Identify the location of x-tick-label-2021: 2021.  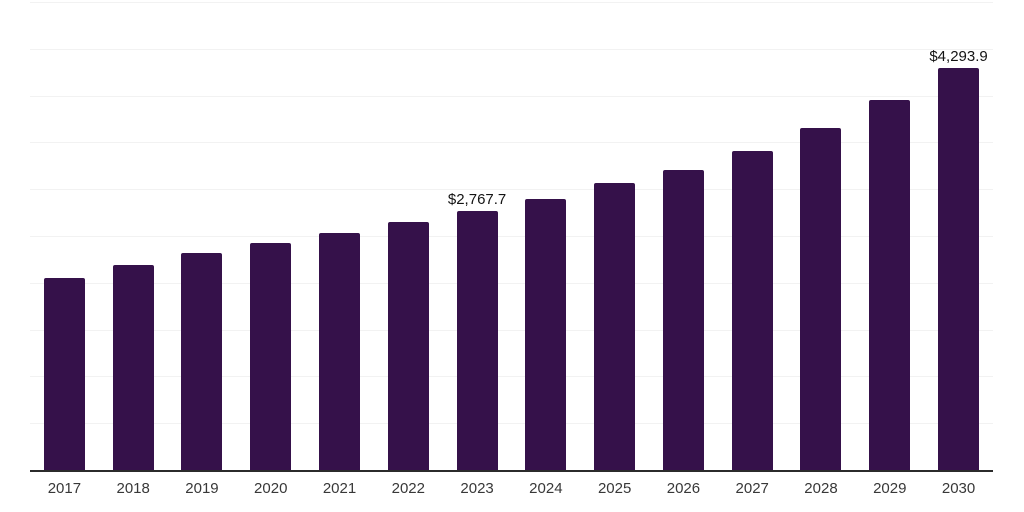
(339, 488).